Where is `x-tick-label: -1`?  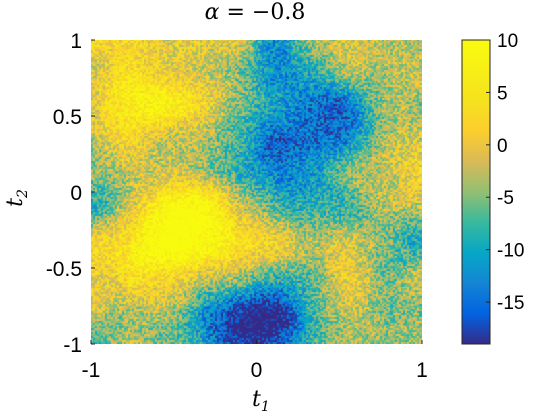 x-tick-label: -1 is located at coordinates (91, 370).